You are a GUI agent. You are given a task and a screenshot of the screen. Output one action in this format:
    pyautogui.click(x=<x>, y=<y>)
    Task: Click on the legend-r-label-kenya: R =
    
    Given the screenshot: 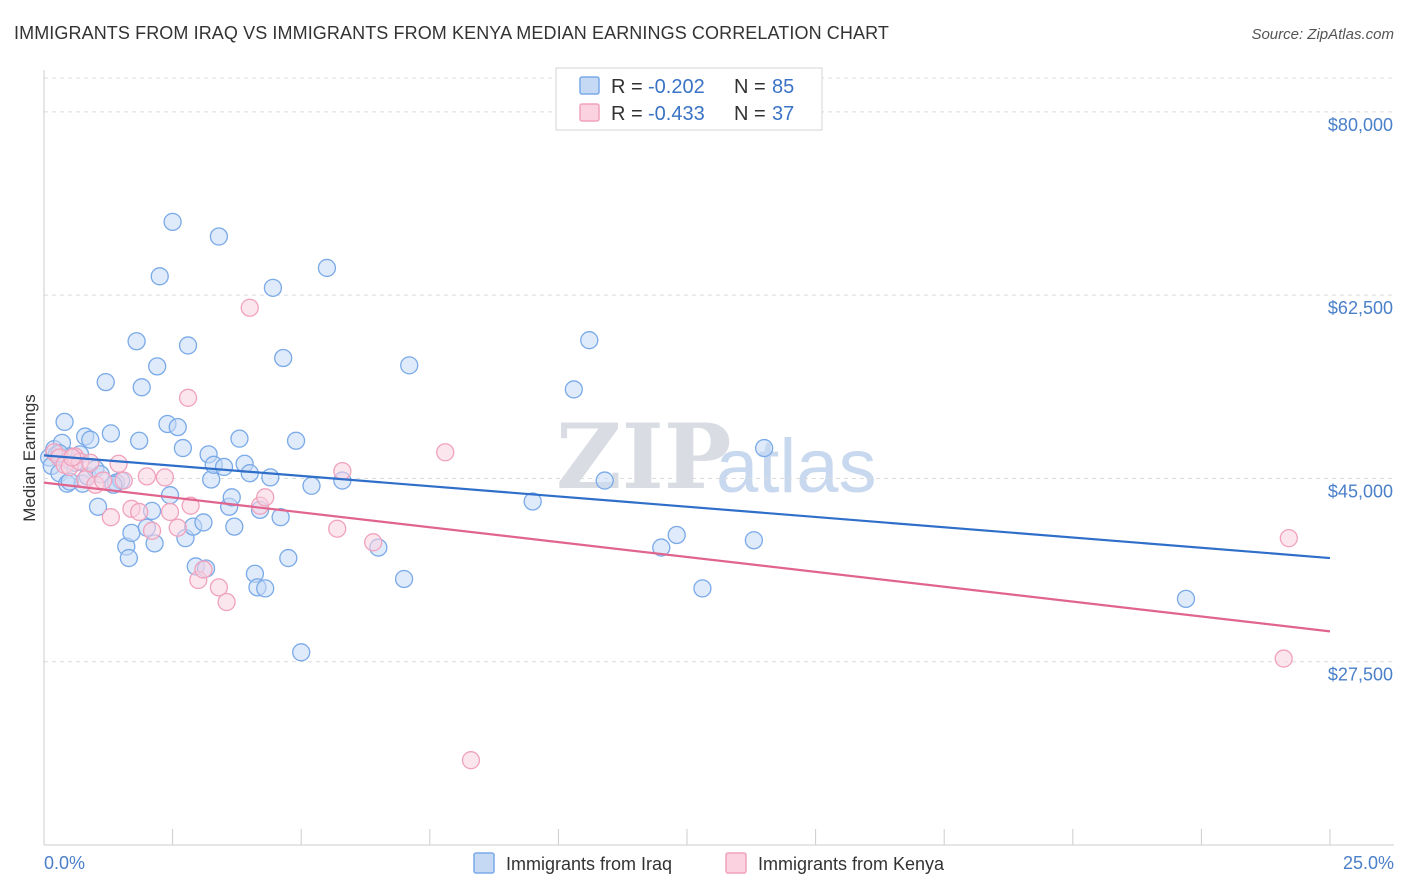 What is the action you would take?
    pyautogui.click(x=627, y=114)
    